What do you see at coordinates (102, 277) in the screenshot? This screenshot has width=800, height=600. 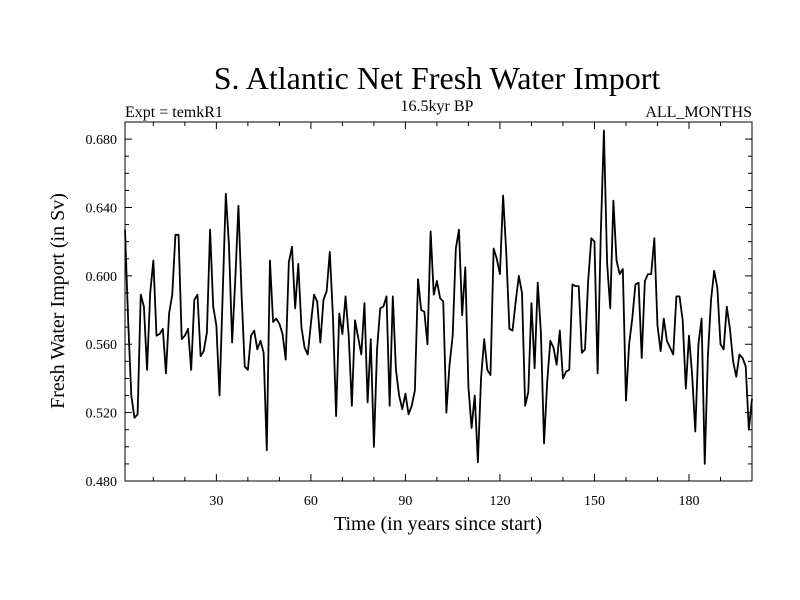 I see `y-tick-label: 0.600` at bounding box center [102, 277].